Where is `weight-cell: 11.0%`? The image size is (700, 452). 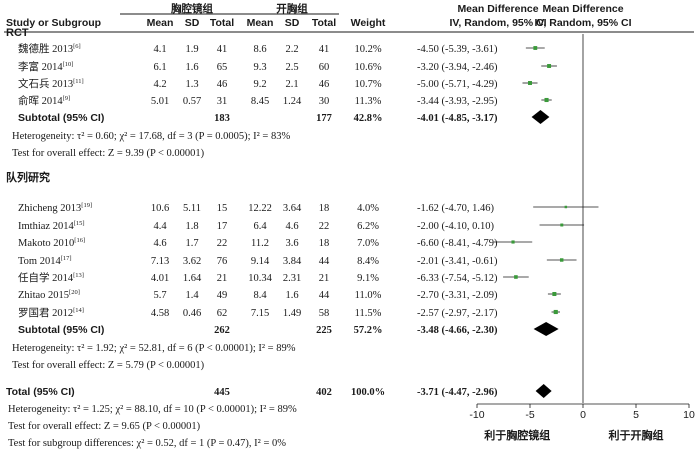 weight-cell: 11.0% is located at coordinates (368, 295).